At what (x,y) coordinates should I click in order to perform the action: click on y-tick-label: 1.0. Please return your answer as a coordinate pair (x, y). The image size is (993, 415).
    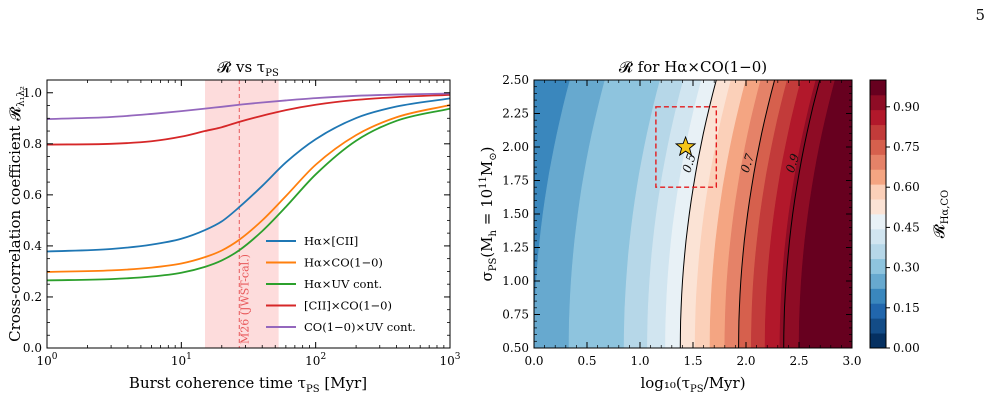
    Looking at the image, I should click on (32, 93).